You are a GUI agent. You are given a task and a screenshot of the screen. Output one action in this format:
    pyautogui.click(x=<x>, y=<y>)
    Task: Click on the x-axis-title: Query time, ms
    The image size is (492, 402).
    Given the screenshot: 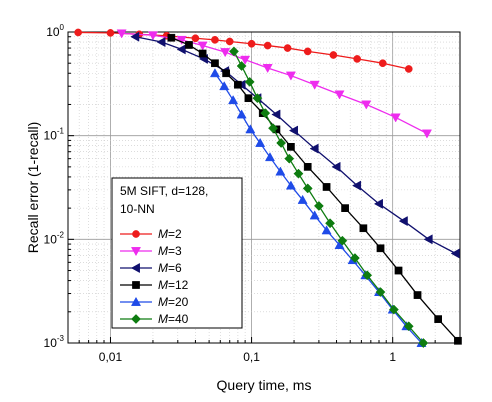 What is the action you would take?
    pyautogui.click(x=264, y=385)
    